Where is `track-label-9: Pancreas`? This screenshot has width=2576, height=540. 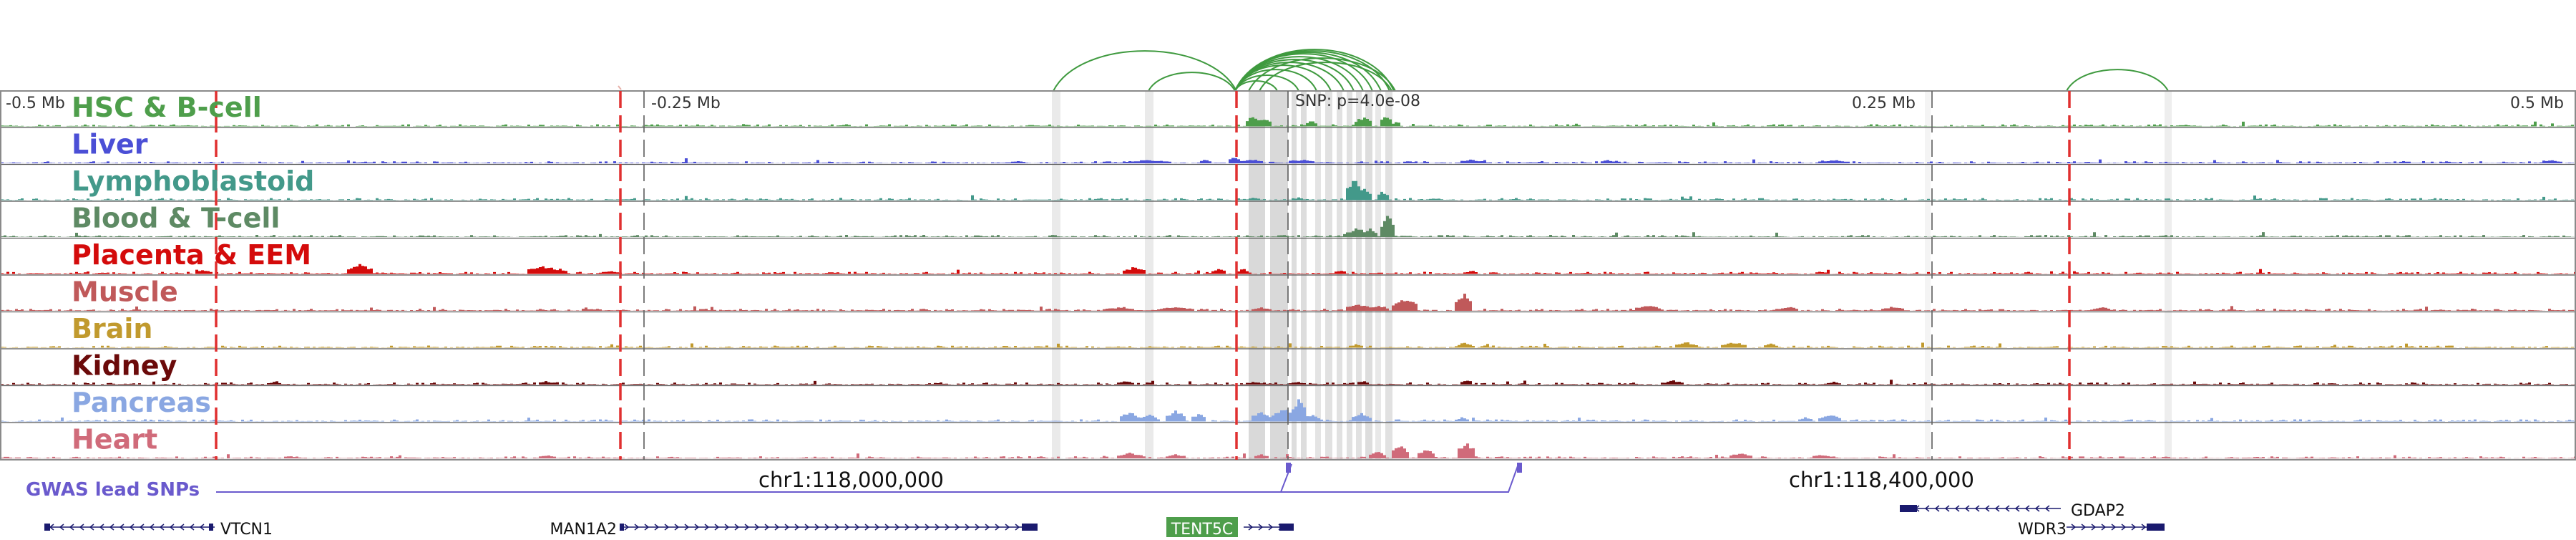
track-label-9: Pancreas is located at coordinates (141, 402).